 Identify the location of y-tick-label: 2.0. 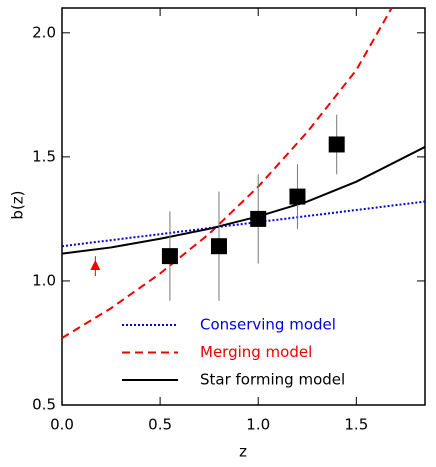
(44, 32).